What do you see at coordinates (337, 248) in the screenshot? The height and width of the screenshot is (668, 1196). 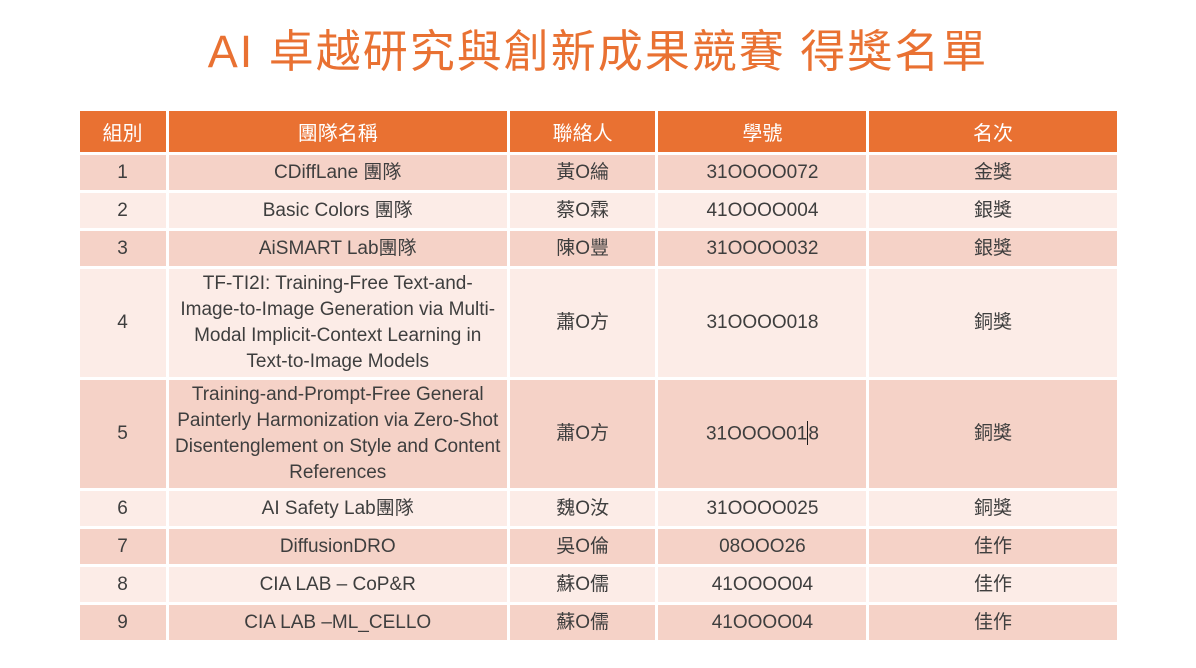 I see `team-cell: AiSMART Lab團隊` at bounding box center [337, 248].